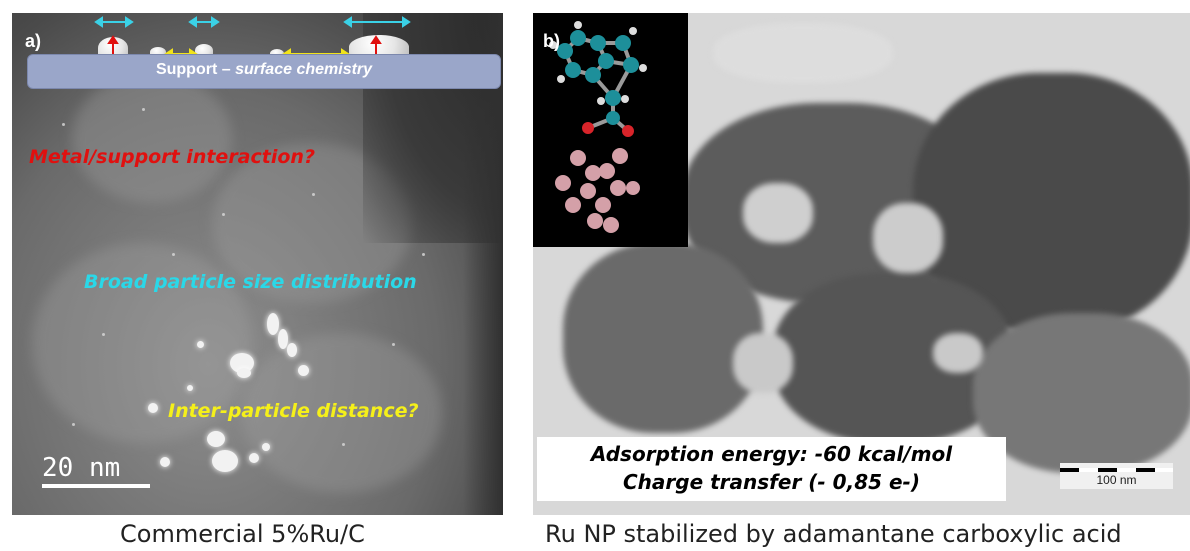 The height and width of the screenshot is (551, 1190). What do you see at coordinates (242, 534) in the screenshot?
I see `caption-panel-a: Commercial 5%Ru/C` at bounding box center [242, 534].